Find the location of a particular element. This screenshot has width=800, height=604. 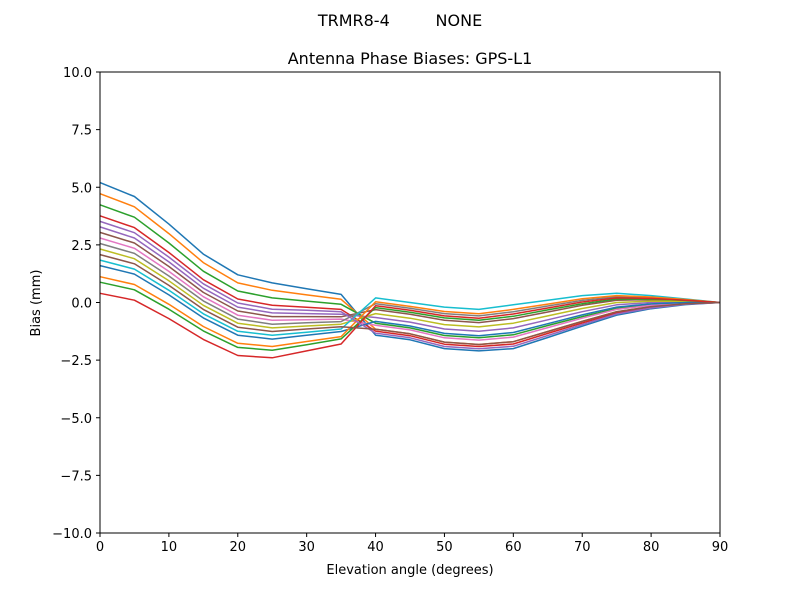

chart-title: Antenna Phase Biases: GPS-L1 is located at coordinates (410, 58).